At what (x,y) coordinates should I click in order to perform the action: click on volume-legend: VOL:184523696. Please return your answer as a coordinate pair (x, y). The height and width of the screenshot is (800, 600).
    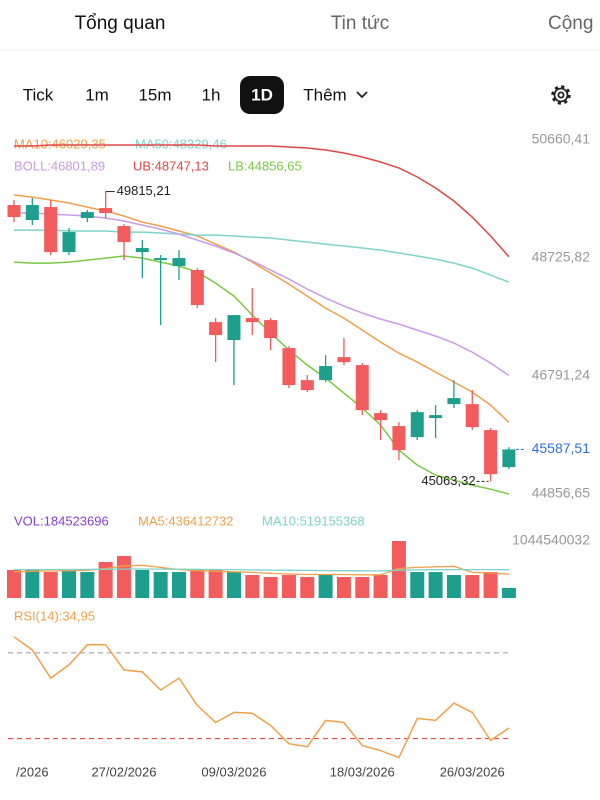
    Looking at the image, I should click on (61, 520).